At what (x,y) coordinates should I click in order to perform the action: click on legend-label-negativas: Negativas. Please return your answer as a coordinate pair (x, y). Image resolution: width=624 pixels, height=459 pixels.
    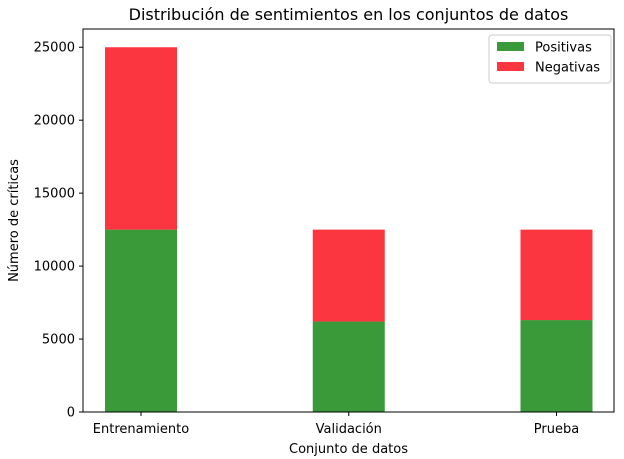
    Looking at the image, I should click on (567, 68).